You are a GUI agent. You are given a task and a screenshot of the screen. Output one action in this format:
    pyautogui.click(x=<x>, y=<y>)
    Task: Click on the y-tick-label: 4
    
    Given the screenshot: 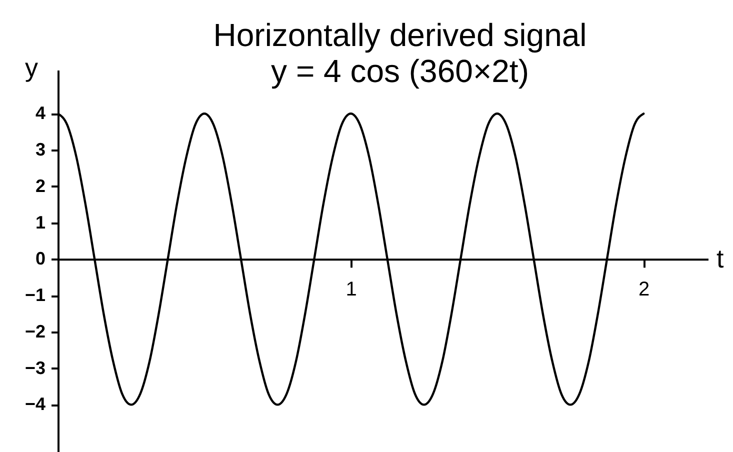 What is the action you would take?
    pyautogui.click(x=40, y=113)
    